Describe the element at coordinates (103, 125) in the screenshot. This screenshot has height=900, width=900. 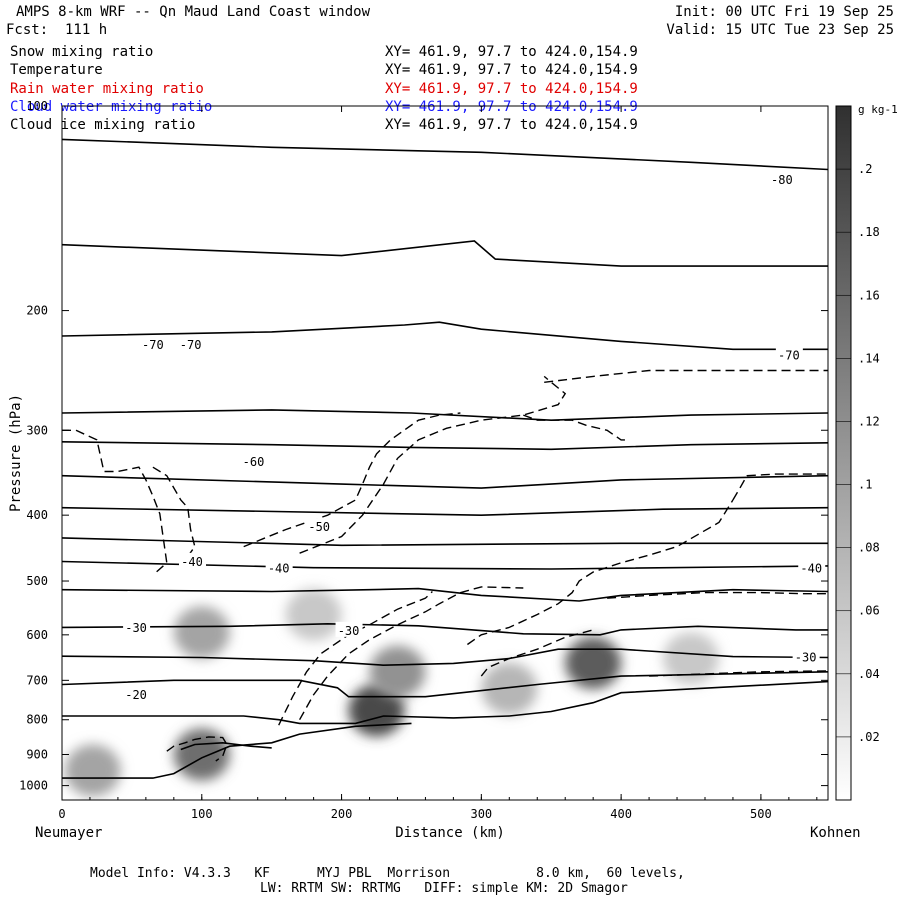
I see `field-cloudice-name: Cloud ice mixing ratio` at that location.